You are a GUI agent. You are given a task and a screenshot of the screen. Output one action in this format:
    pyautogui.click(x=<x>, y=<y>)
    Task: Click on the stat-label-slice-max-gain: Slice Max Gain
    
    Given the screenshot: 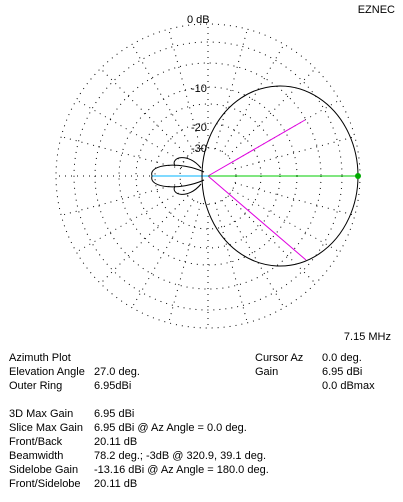 What is the action you would take?
    pyautogui.click(x=46, y=428)
    